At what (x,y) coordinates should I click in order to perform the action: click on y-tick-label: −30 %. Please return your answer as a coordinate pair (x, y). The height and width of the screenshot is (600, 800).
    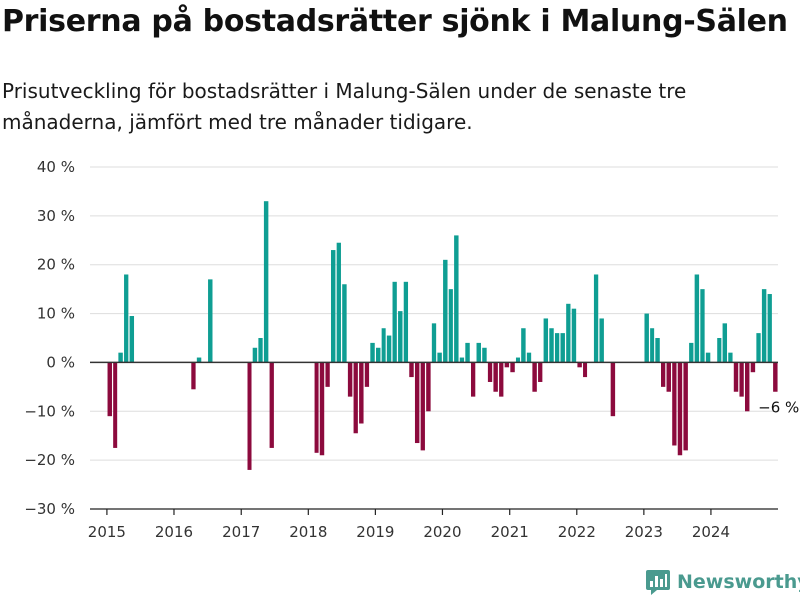
    Looking at the image, I should click on (49, 509).